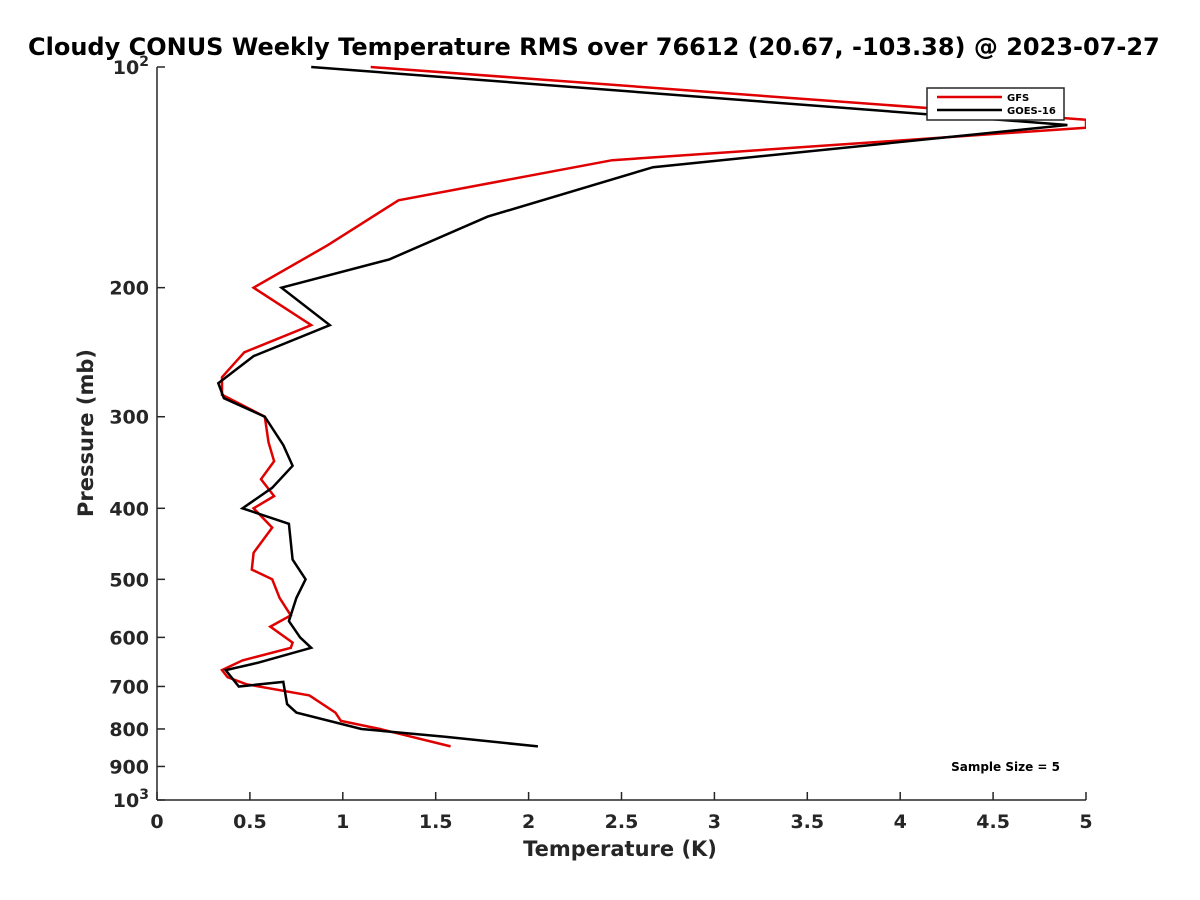  I want to click on y-tick-label: 900, so click(129, 767).